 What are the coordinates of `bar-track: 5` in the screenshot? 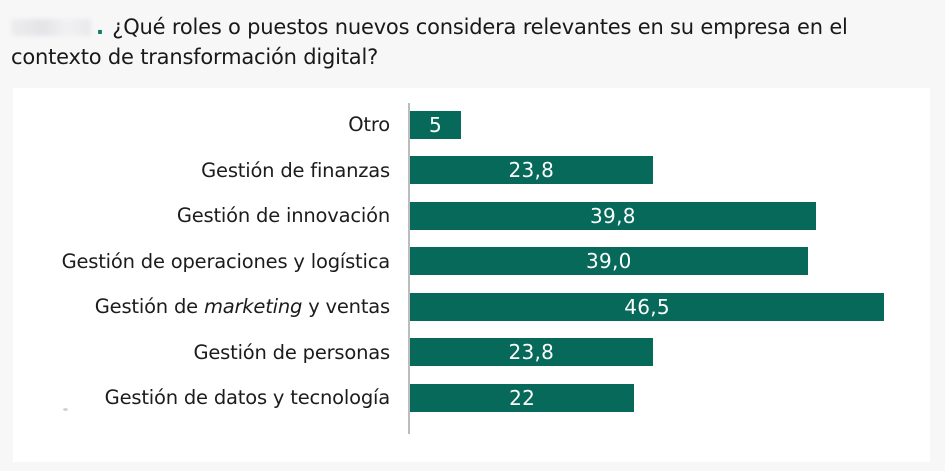 It's located at (669, 124).